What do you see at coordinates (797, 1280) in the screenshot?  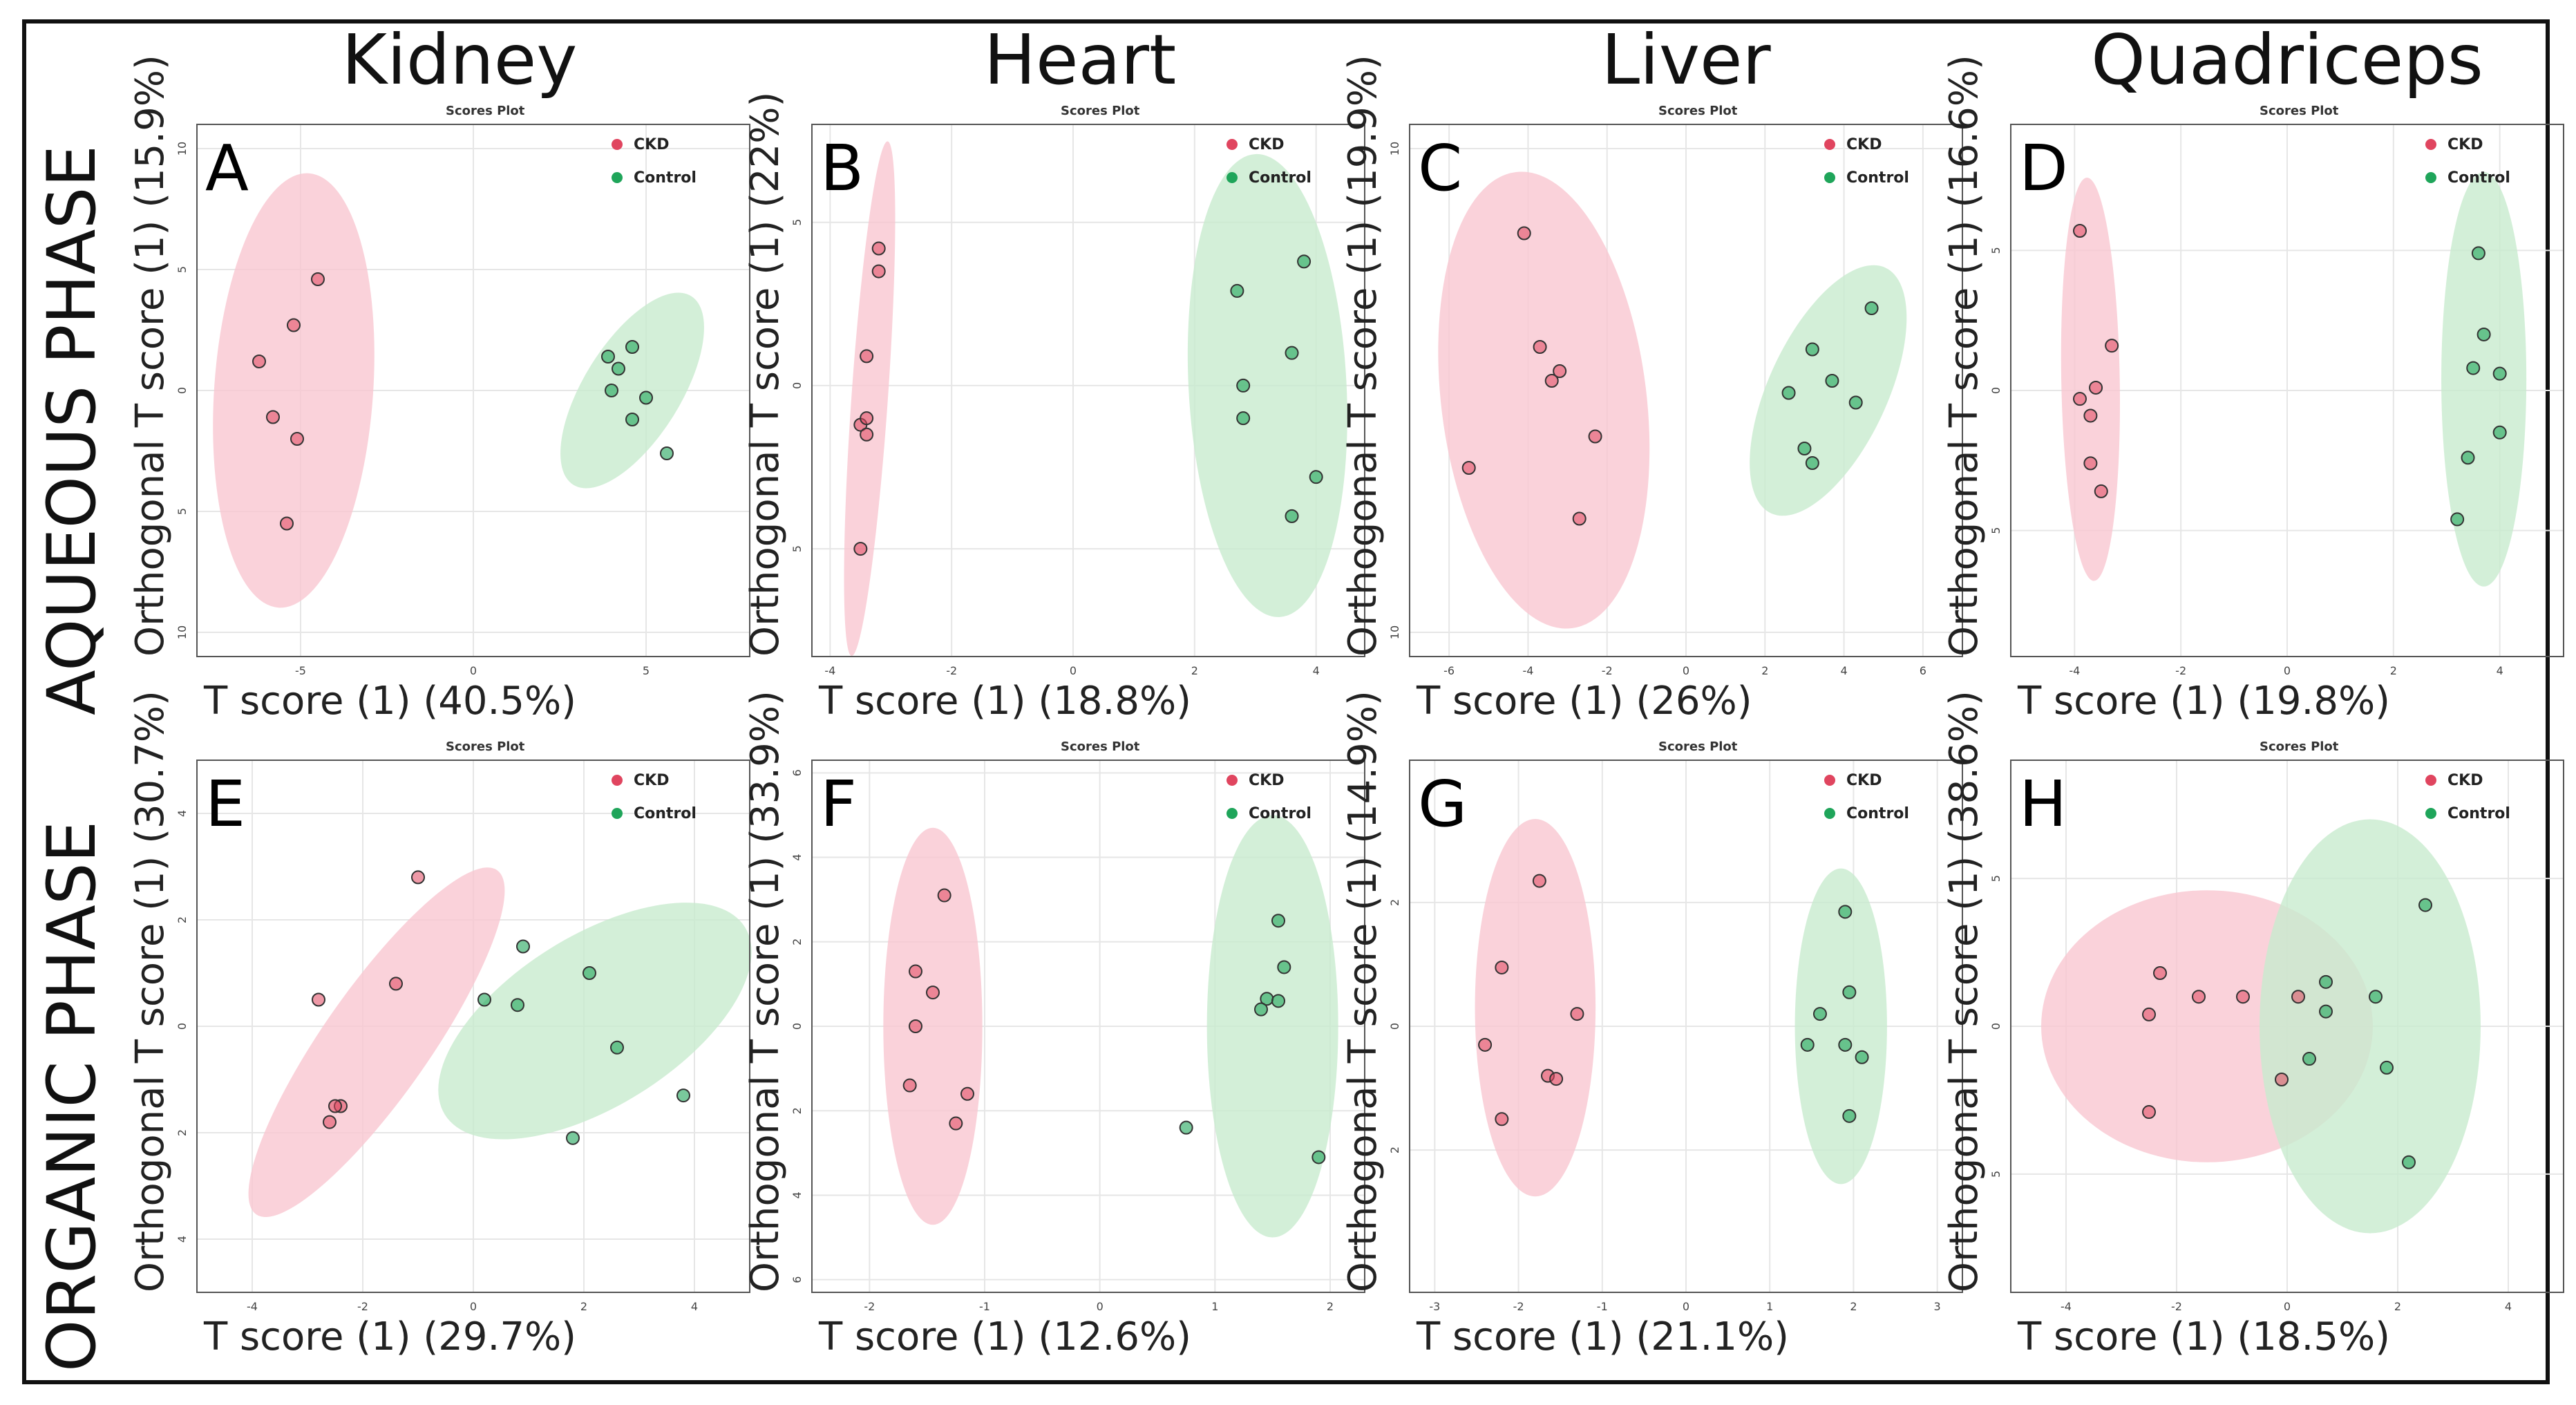 I see `y-tick-label: 6` at bounding box center [797, 1280].